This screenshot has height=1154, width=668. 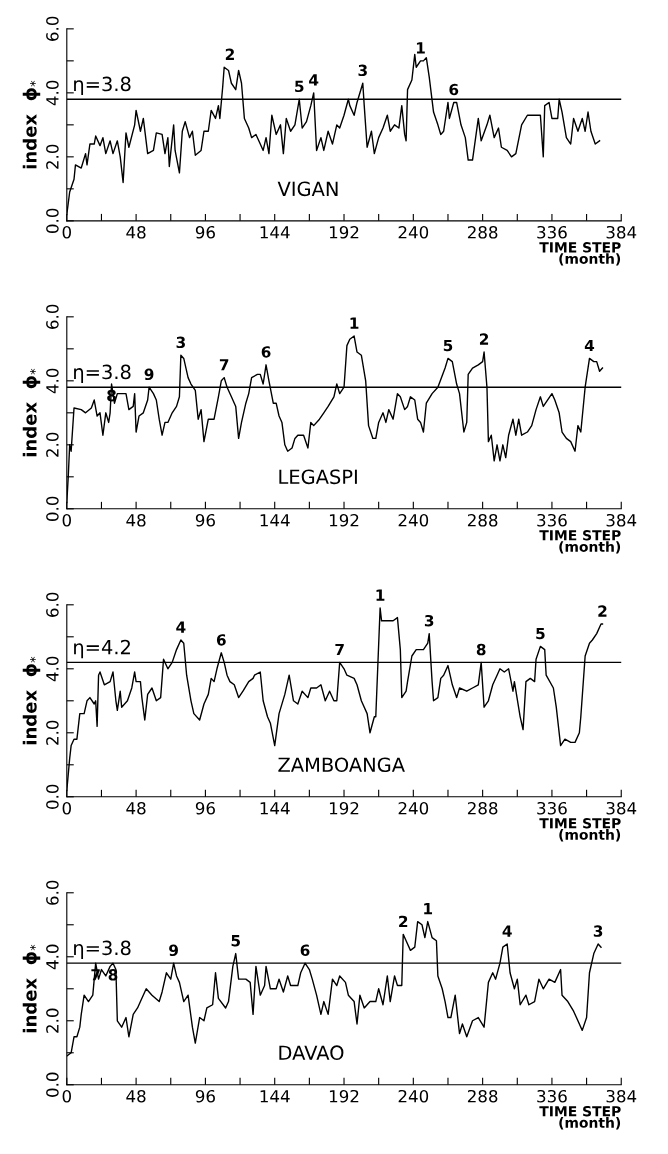 What do you see at coordinates (311, 1053) in the screenshot?
I see `annotation: DAVAO` at bounding box center [311, 1053].